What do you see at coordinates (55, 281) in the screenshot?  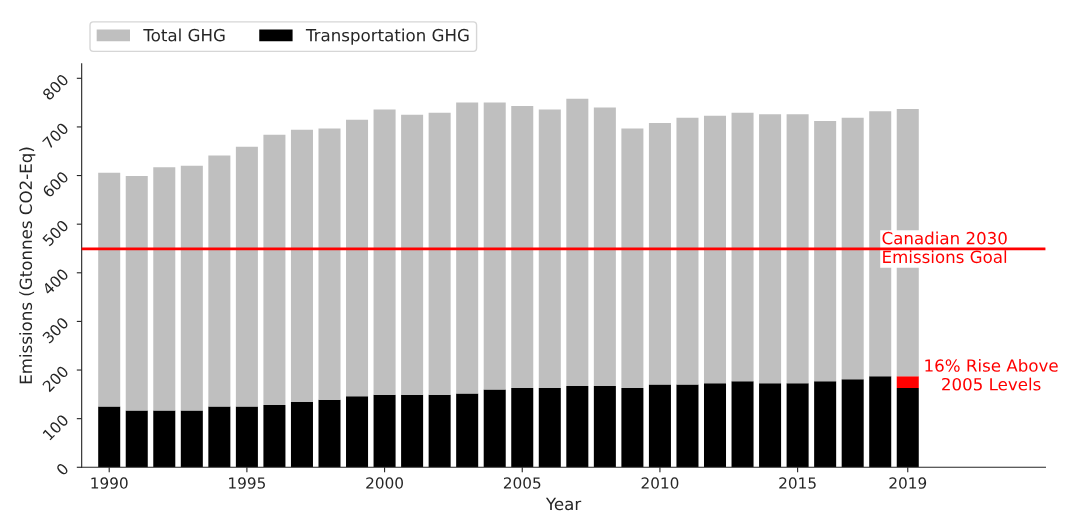 I see `y-tick-label: 400` at bounding box center [55, 281].